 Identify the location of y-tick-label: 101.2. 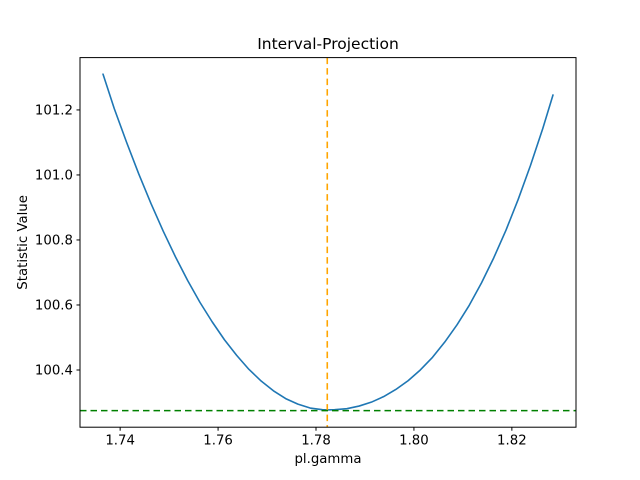
(54, 111).